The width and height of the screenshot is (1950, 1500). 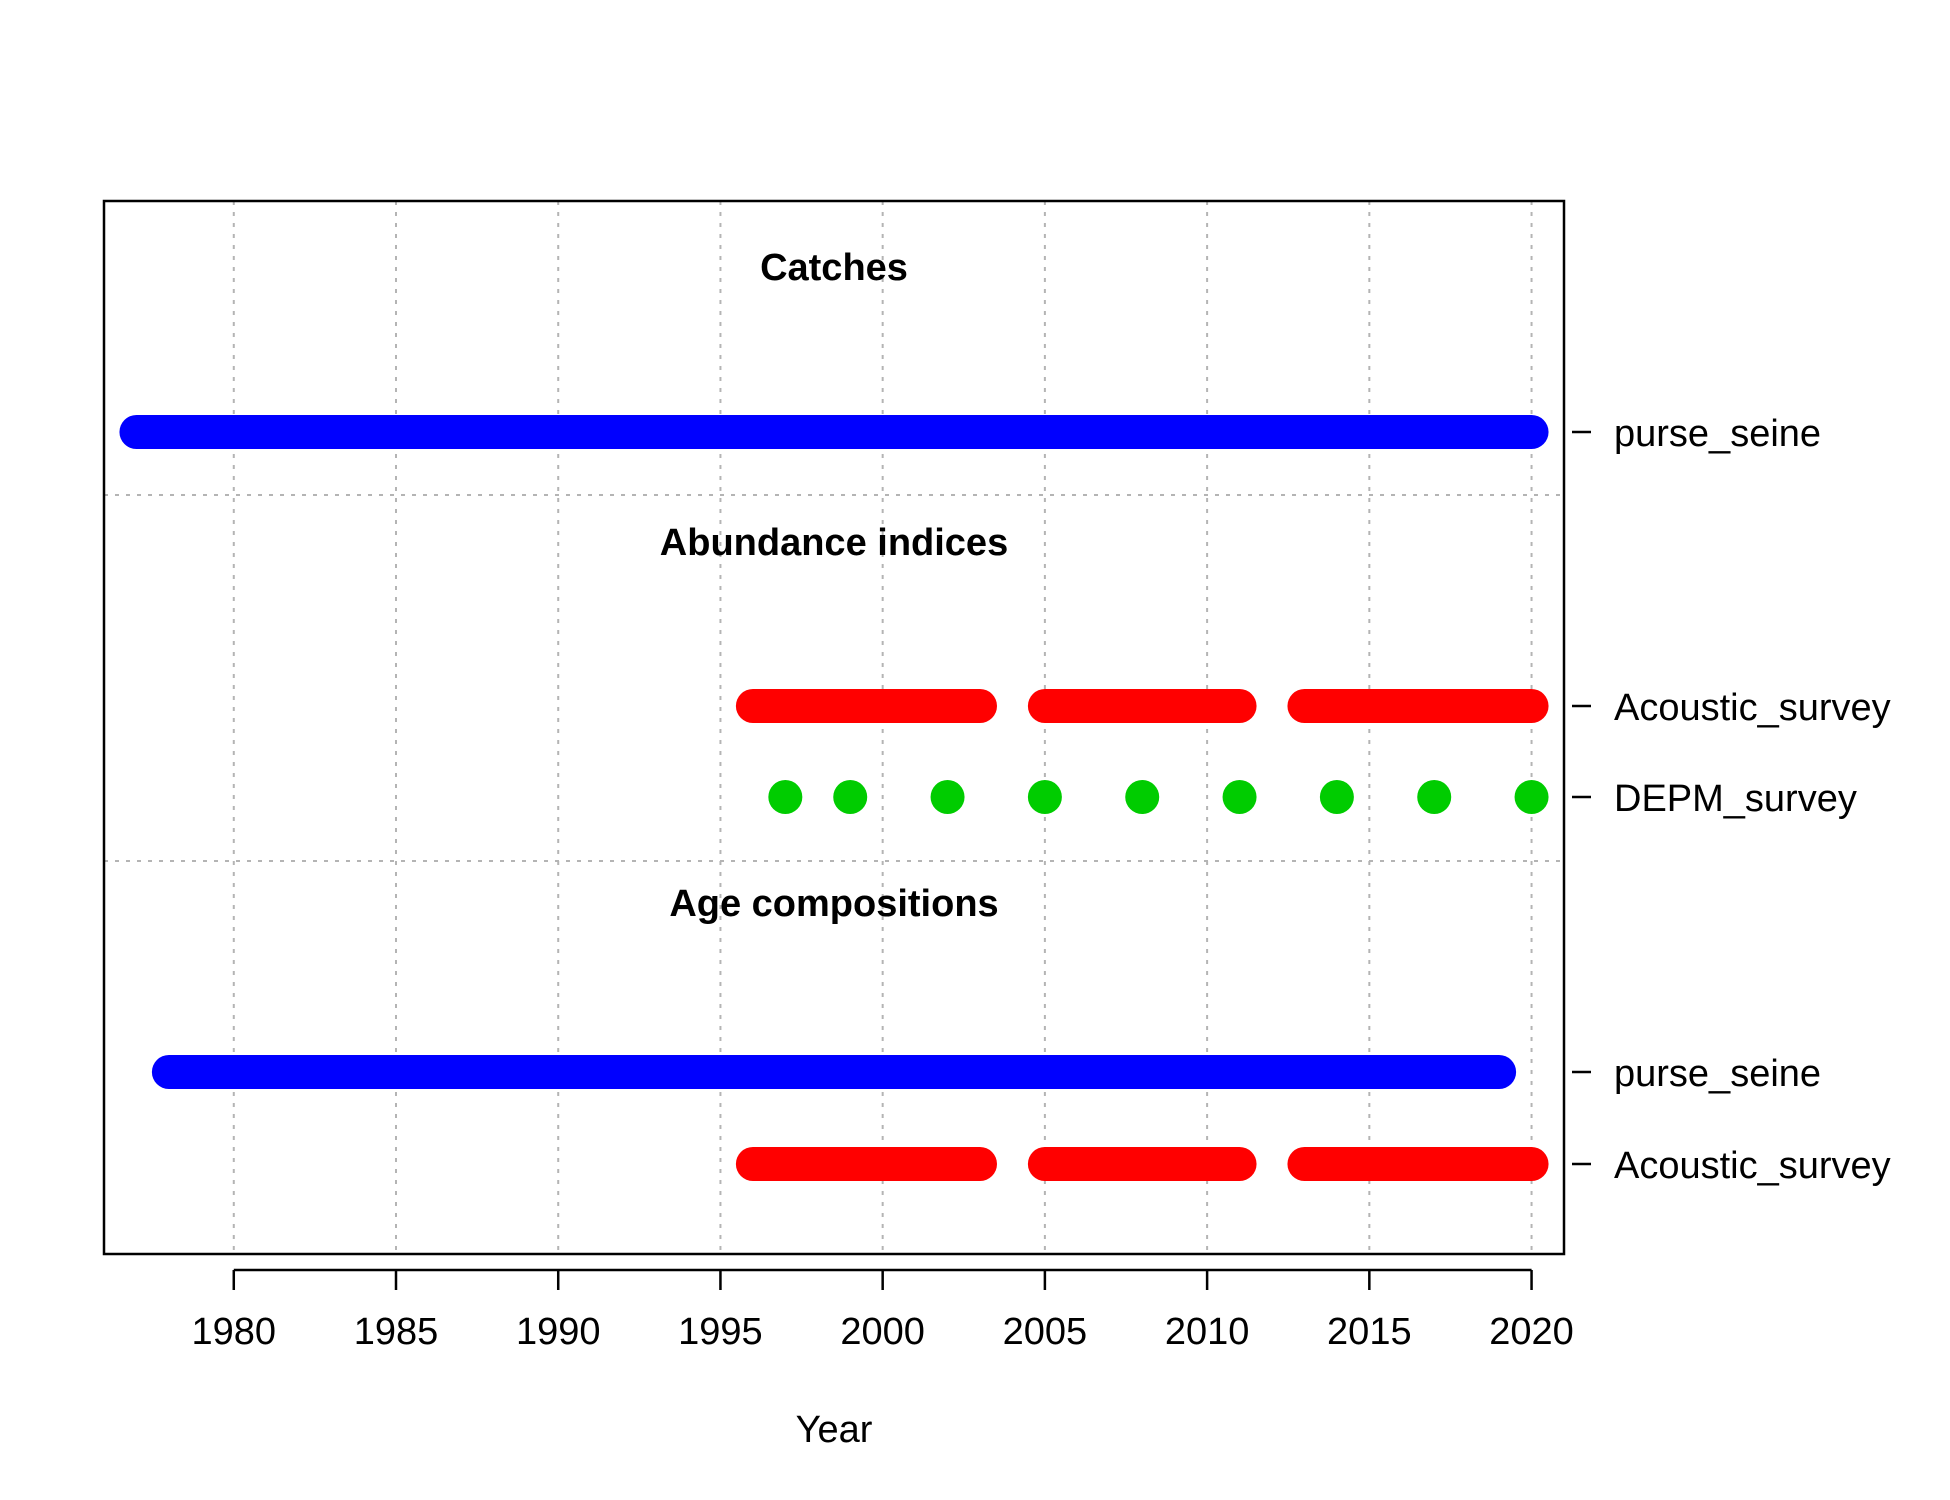 What do you see at coordinates (558, 1332) in the screenshot?
I see `x-tick-label: 1990` at bounding box center [558, 1332].